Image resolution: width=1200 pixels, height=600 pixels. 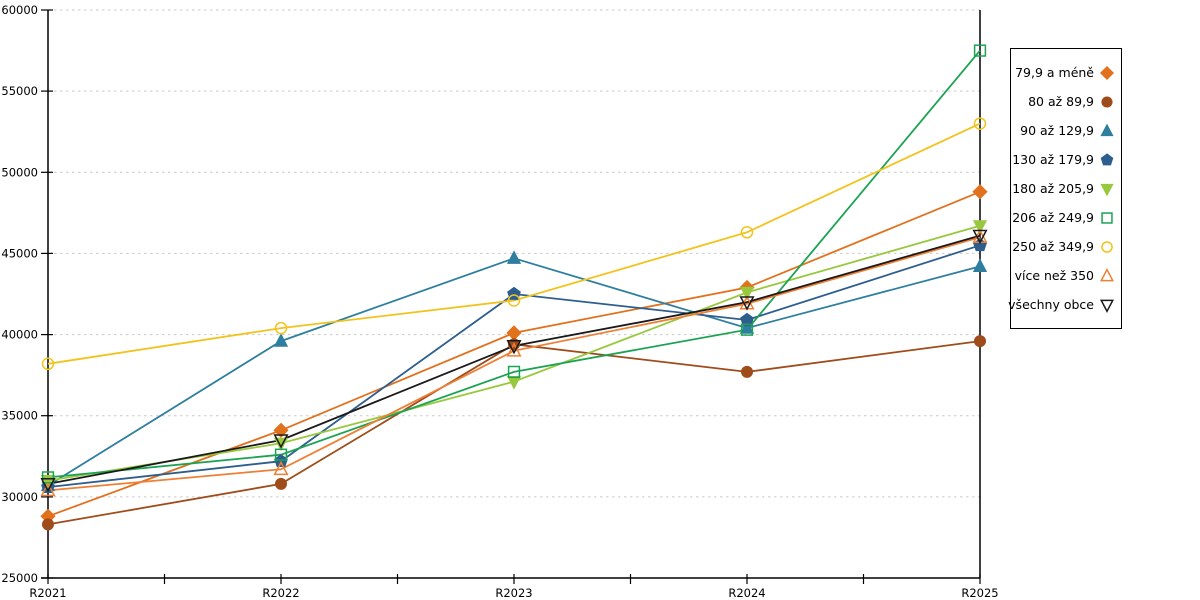 What do you see at coordinates (1053, 217) in the screenshot?
I see `legend-item-label: 206 až 249,9` at bounding box center [1053, 217].